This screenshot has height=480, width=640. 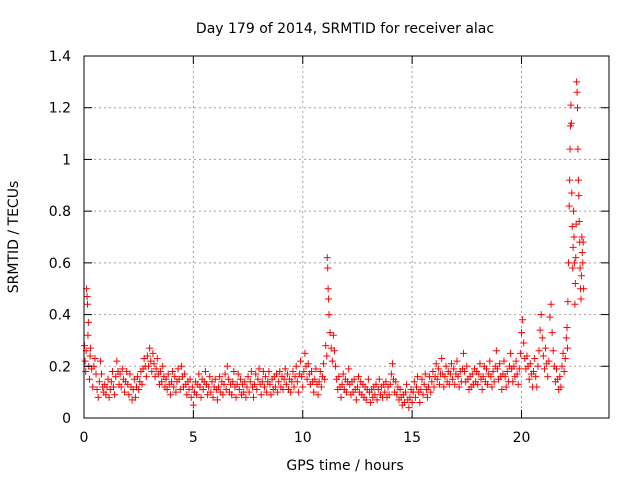 What do you see at coordinates (60, 367) in the screenshot?
I see `y-tick-label: 0.2` at bounding box center [60, 367].